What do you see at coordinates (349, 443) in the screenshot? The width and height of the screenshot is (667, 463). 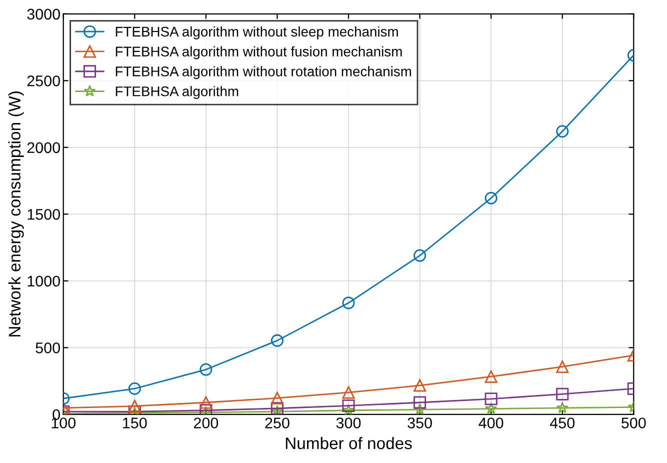 I see `x-axis-title: Number of nodes` at bounding box center [349, 443].